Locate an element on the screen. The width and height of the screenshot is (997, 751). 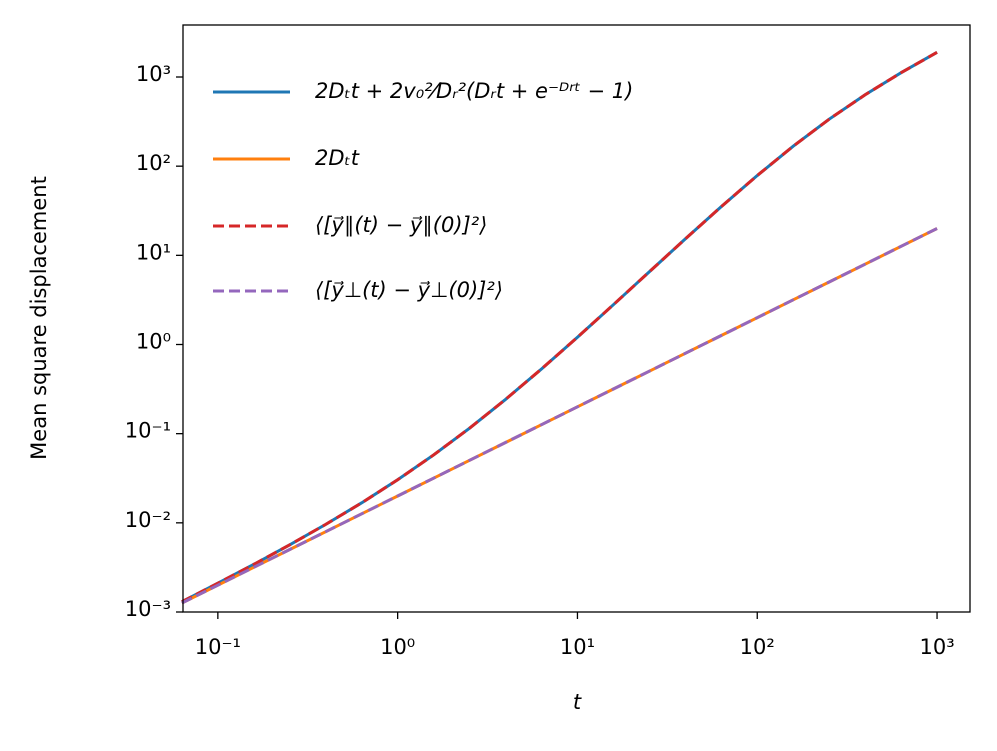
x-tick-label: 10³ is located at coordinates (936, 647).